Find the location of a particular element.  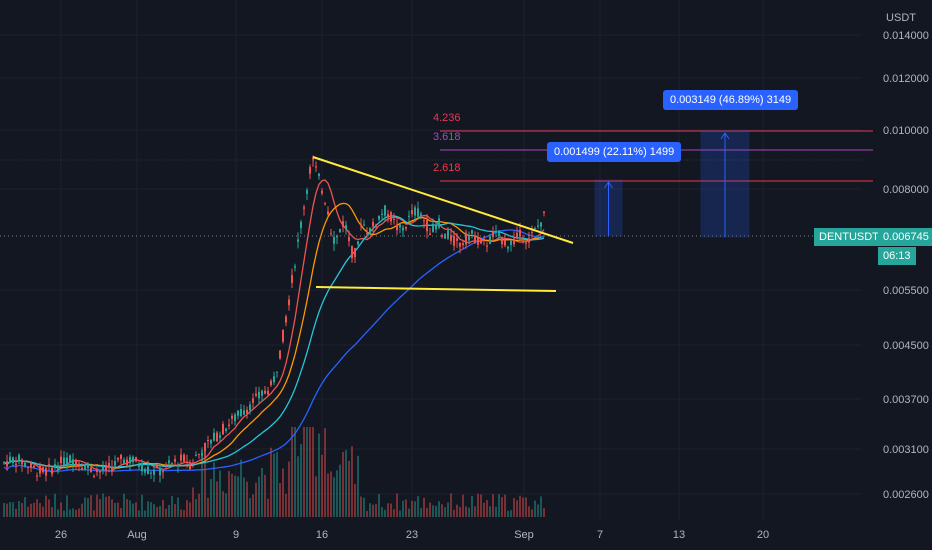

x-tick-label: 7 is located at coordinates (600, 535).